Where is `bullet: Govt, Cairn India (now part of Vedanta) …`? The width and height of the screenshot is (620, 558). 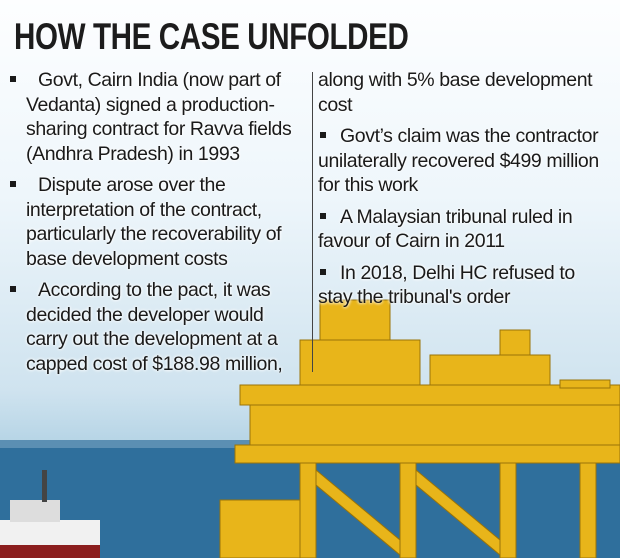
bullet: Govt, Cairn India (now part of Vedanta) … is located at coordinates (158, 117).